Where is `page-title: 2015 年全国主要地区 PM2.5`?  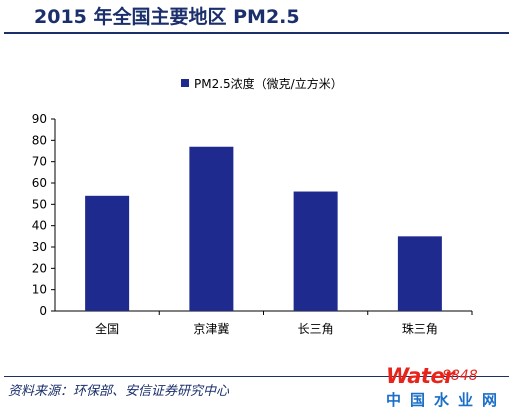
page-title: 2015 年全国主要地区 PM2.5 is located at coordinates (167, 17).